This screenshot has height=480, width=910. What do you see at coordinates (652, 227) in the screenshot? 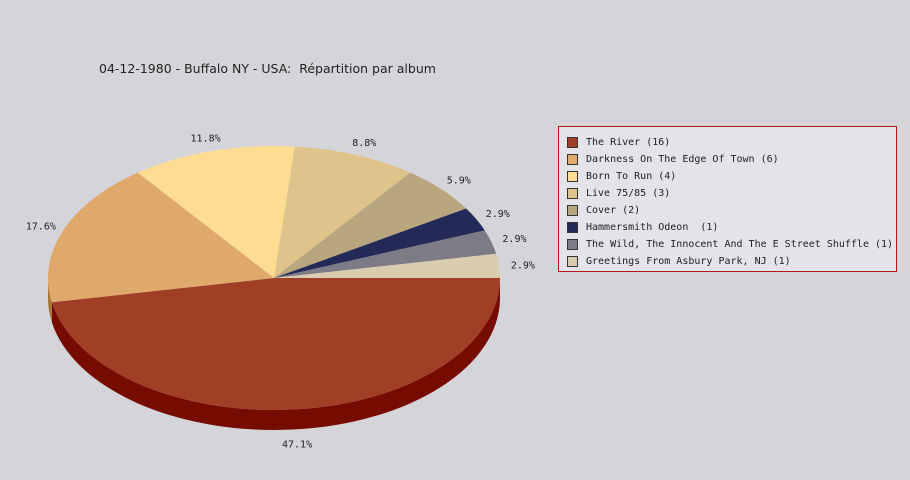
I see `legend-label-5: Hammersmith Odeon (1)` at bounding box center [652, 227].